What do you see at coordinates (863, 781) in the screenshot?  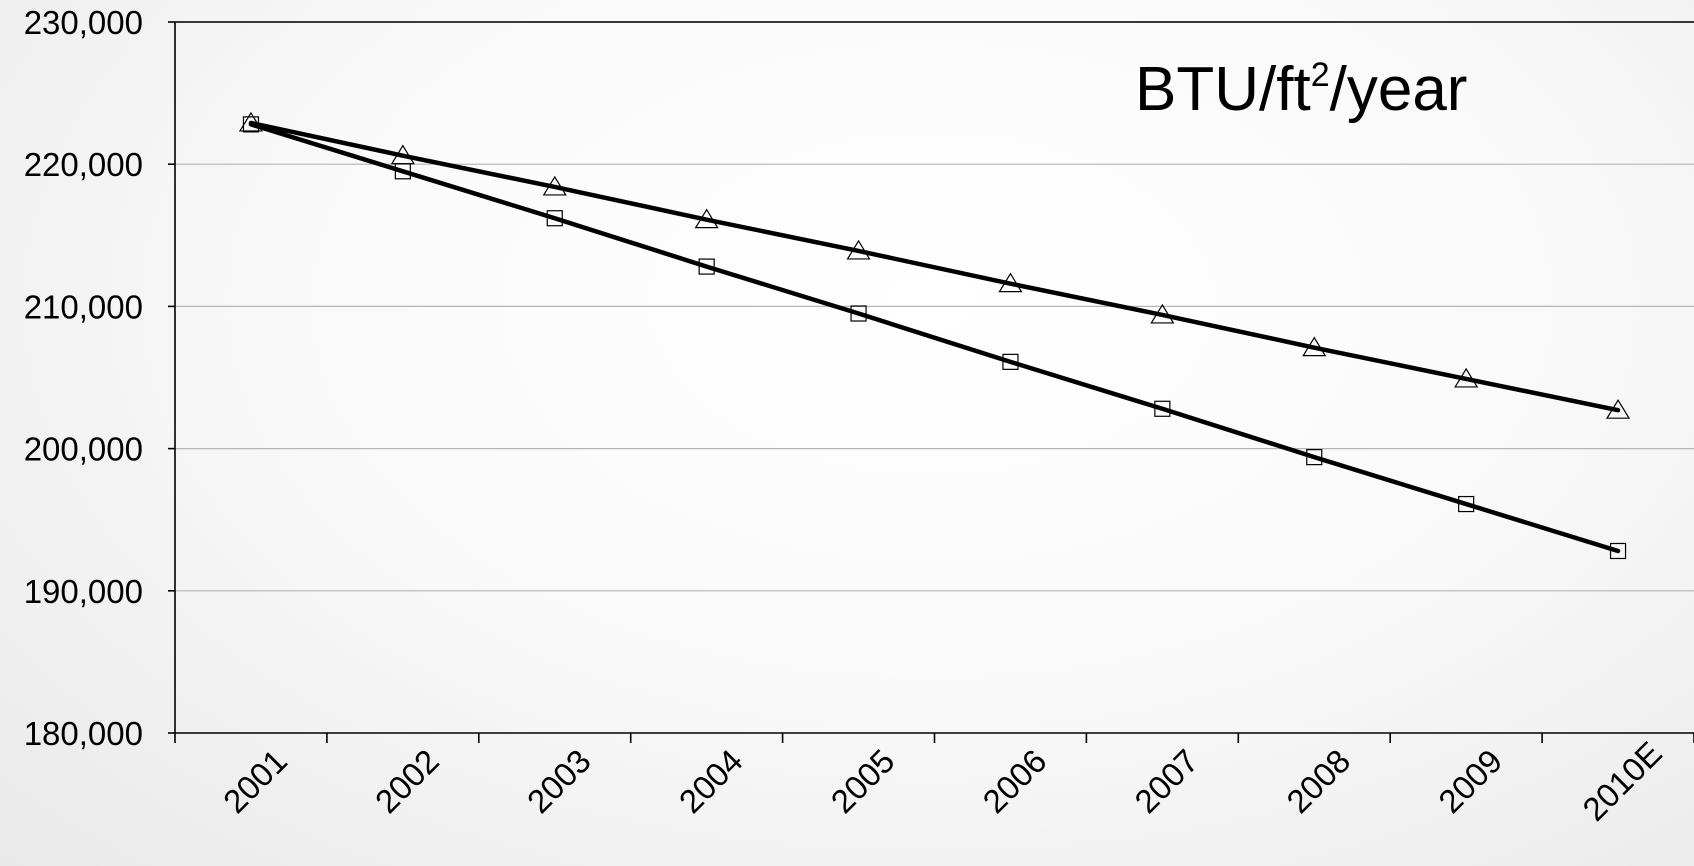 I see `x-tick-label: 2005` at bounding box center [863, 781].